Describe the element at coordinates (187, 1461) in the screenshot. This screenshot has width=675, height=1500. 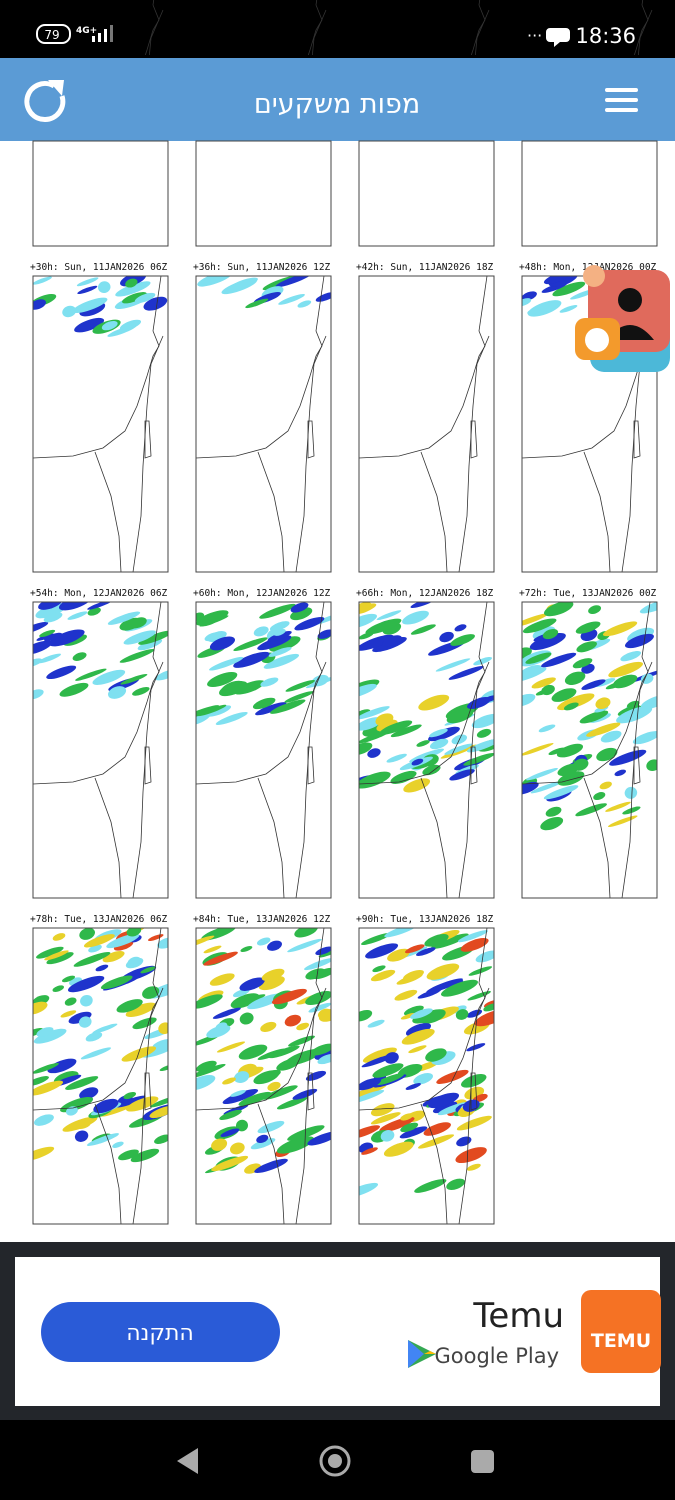
I see `back-button` at that location.